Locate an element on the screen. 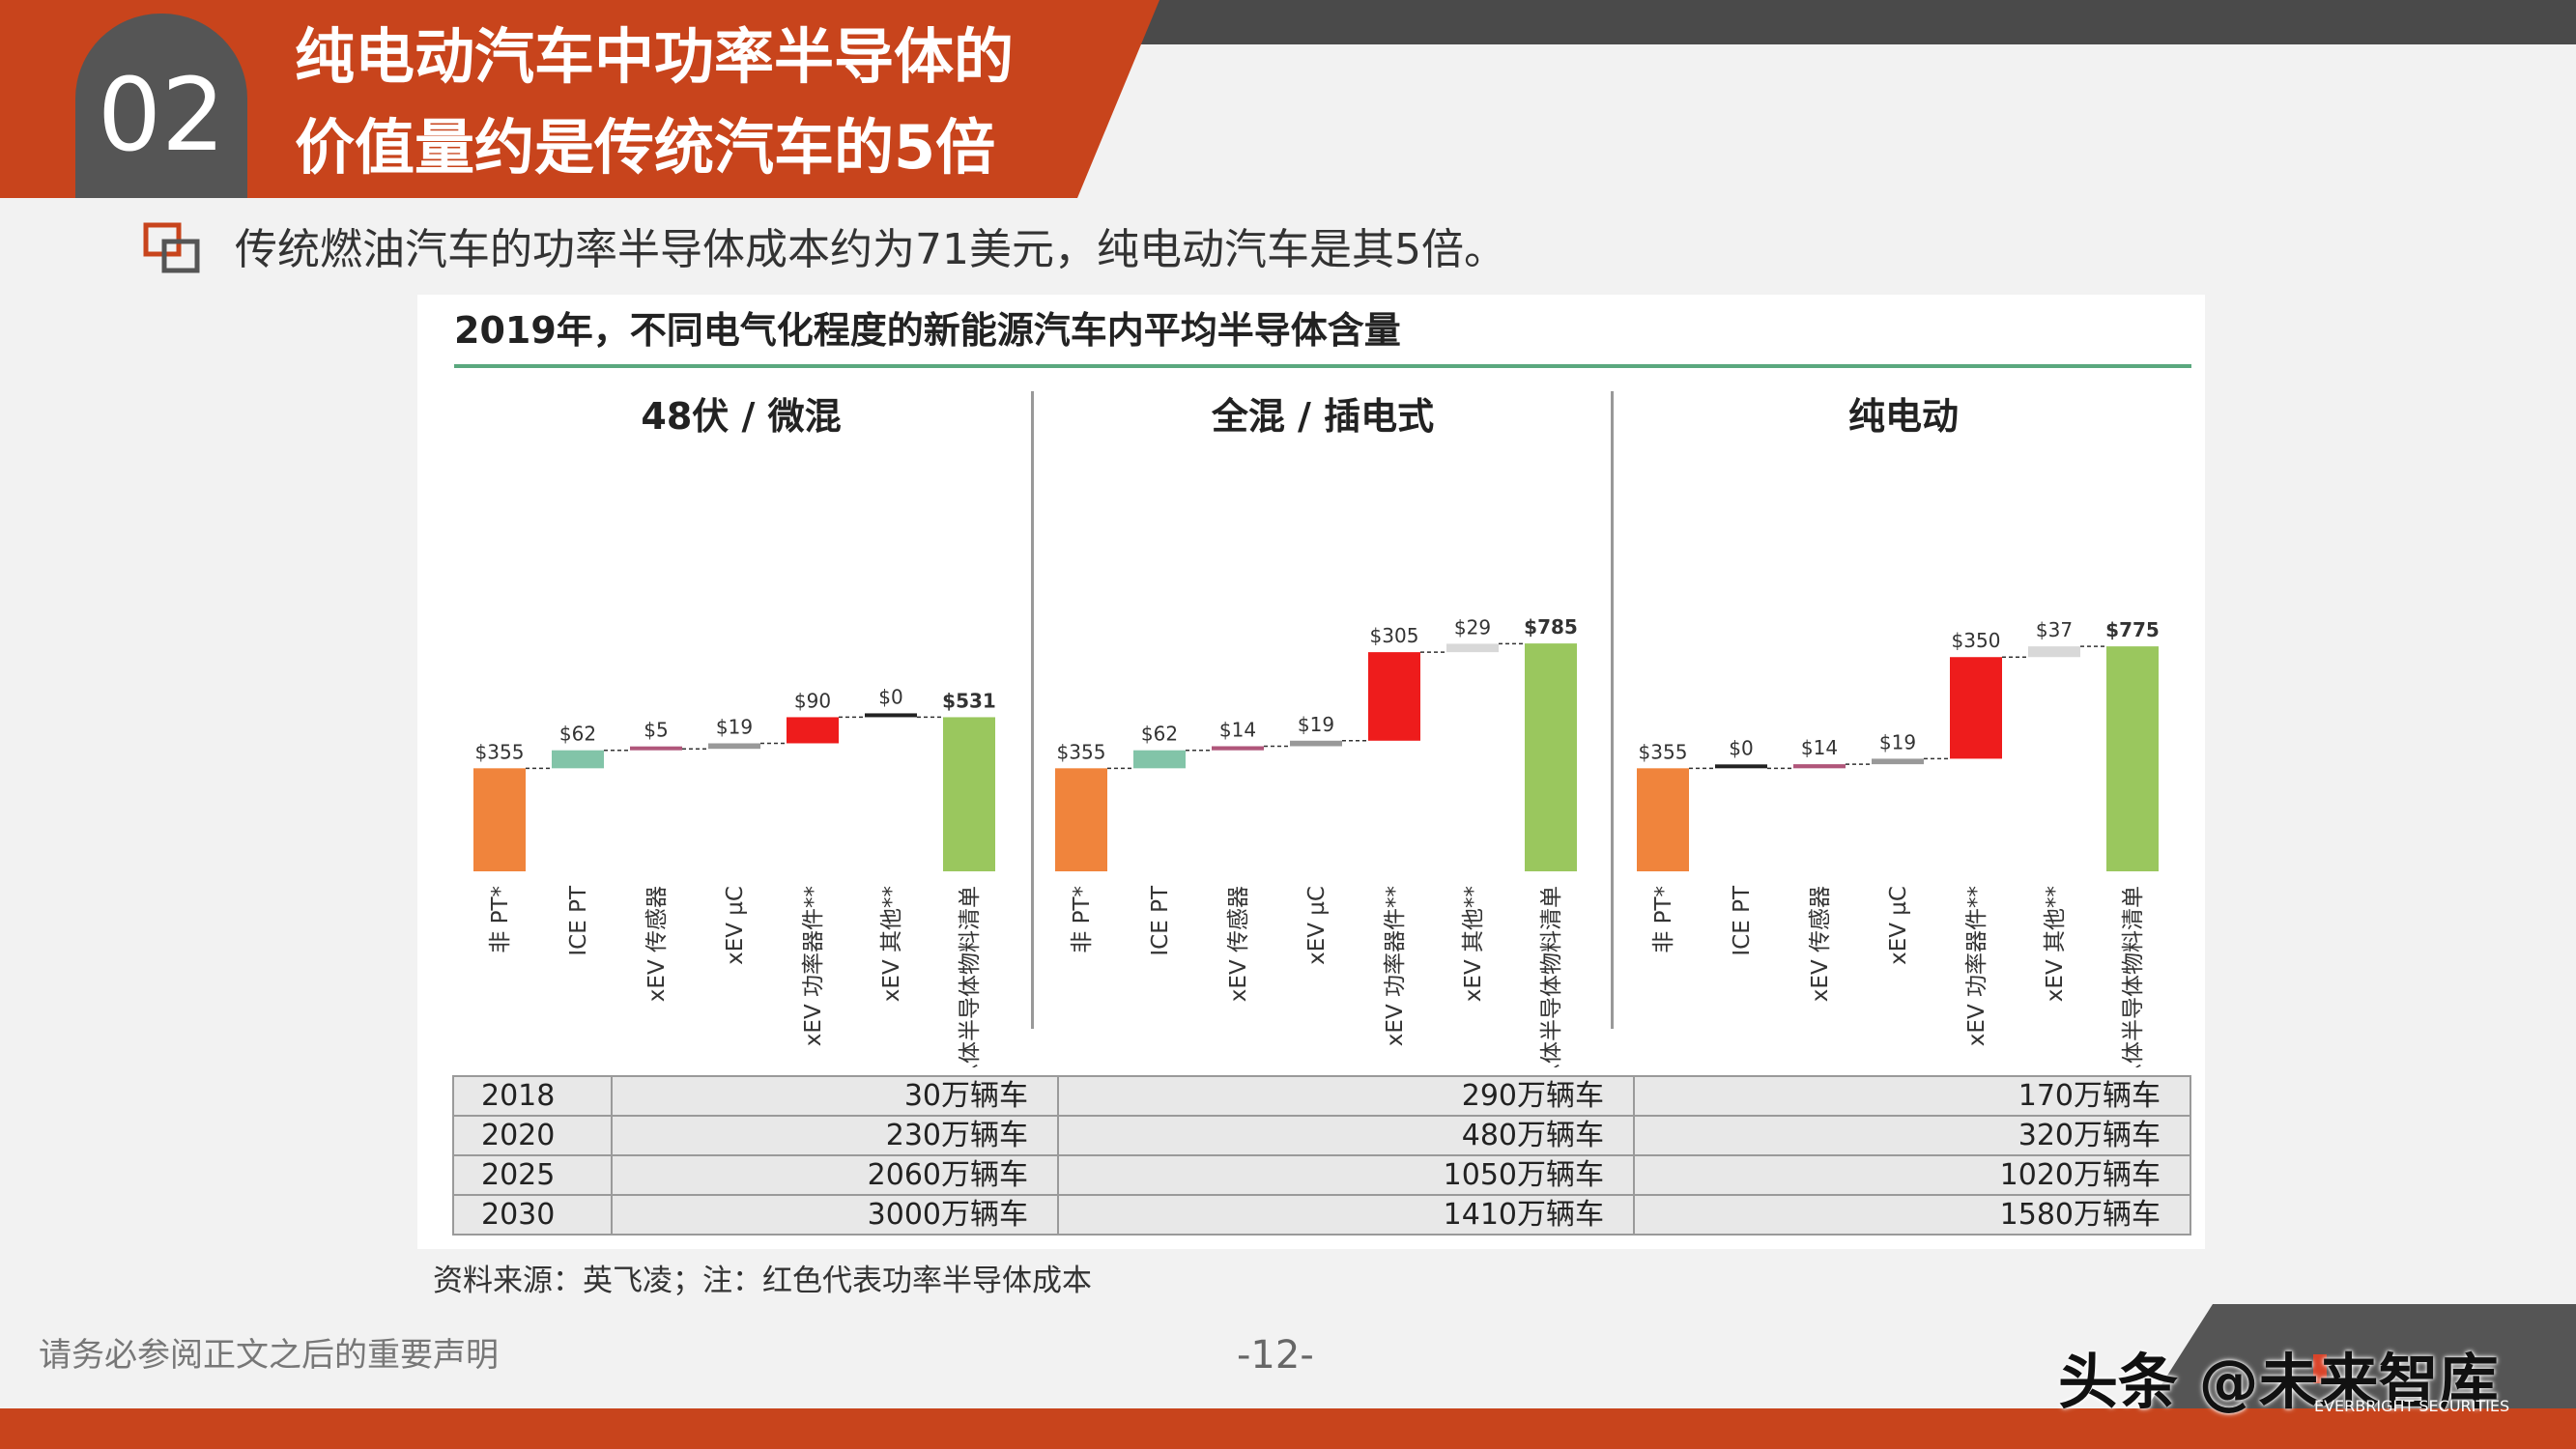  table-value-cell: 1020万辆车 is located at coordinates (1912, 1175).